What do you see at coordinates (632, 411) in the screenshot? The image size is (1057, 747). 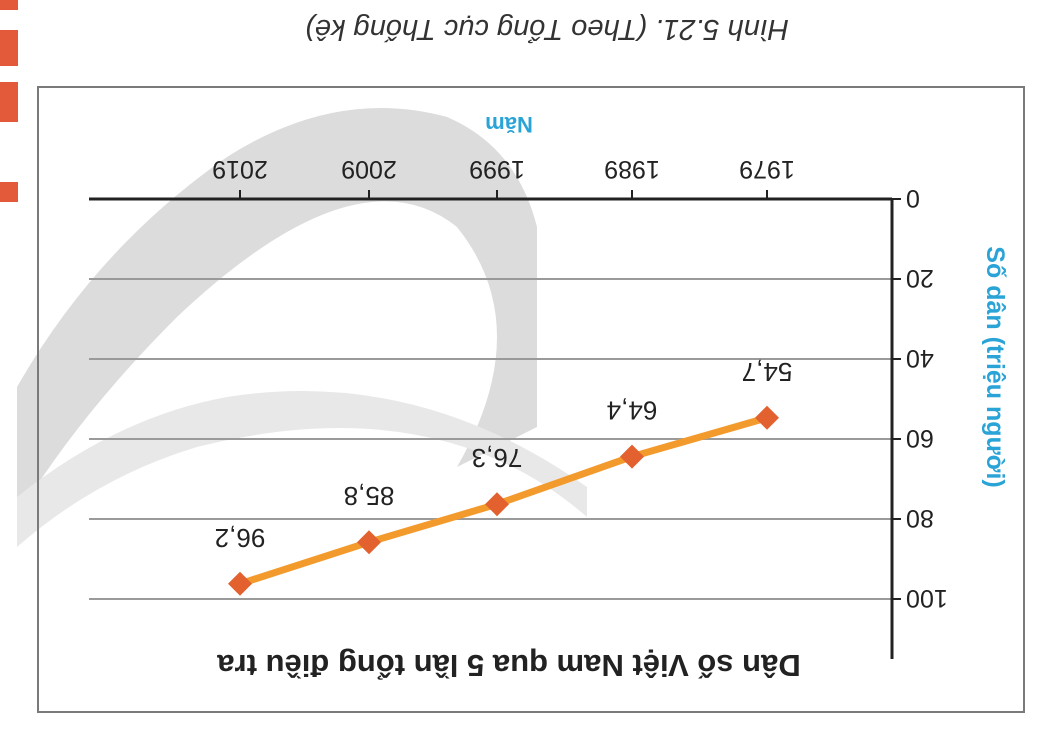 I see `data-label-1989: 64,4` at bounding box center [632, 411].